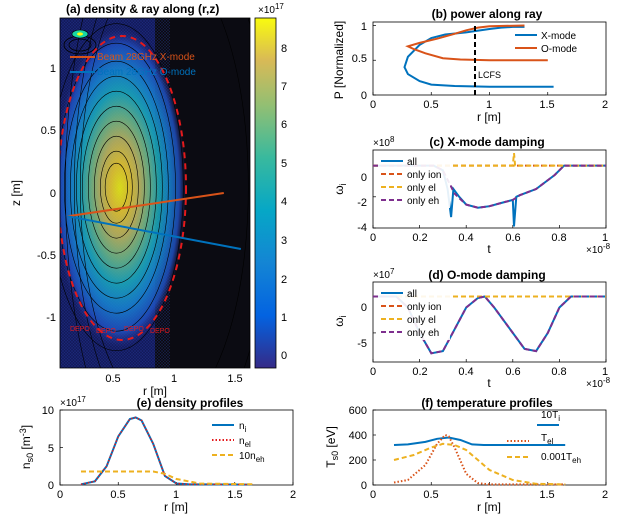 This screenshot has height=528, width=628. I want to click on legend-label: only el, so click(421, 188).